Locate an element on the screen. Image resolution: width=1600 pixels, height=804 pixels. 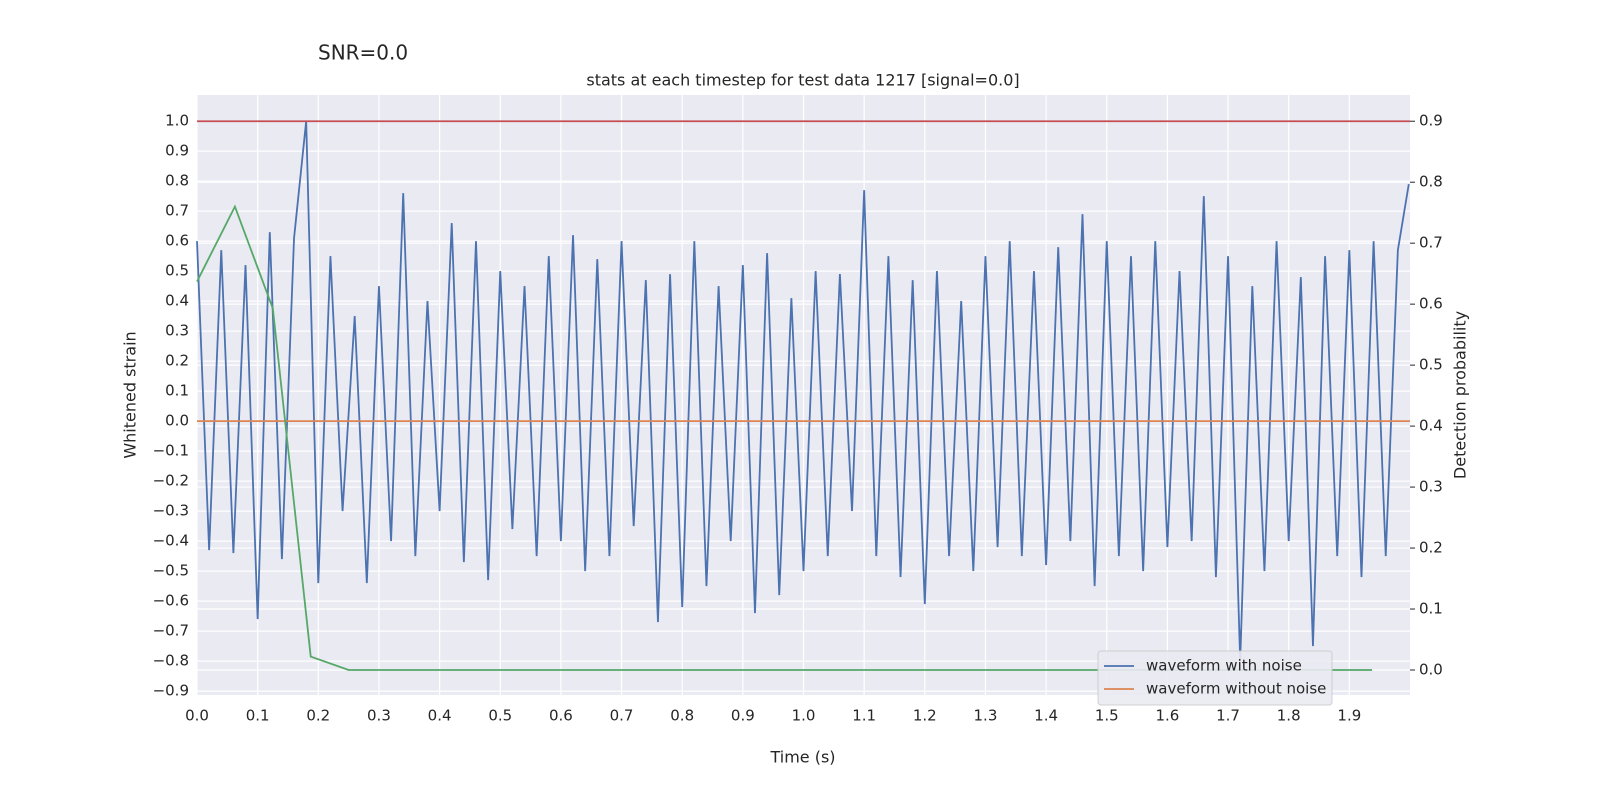
x-tick-label: 1.3 is located at coordinates (986, 716).